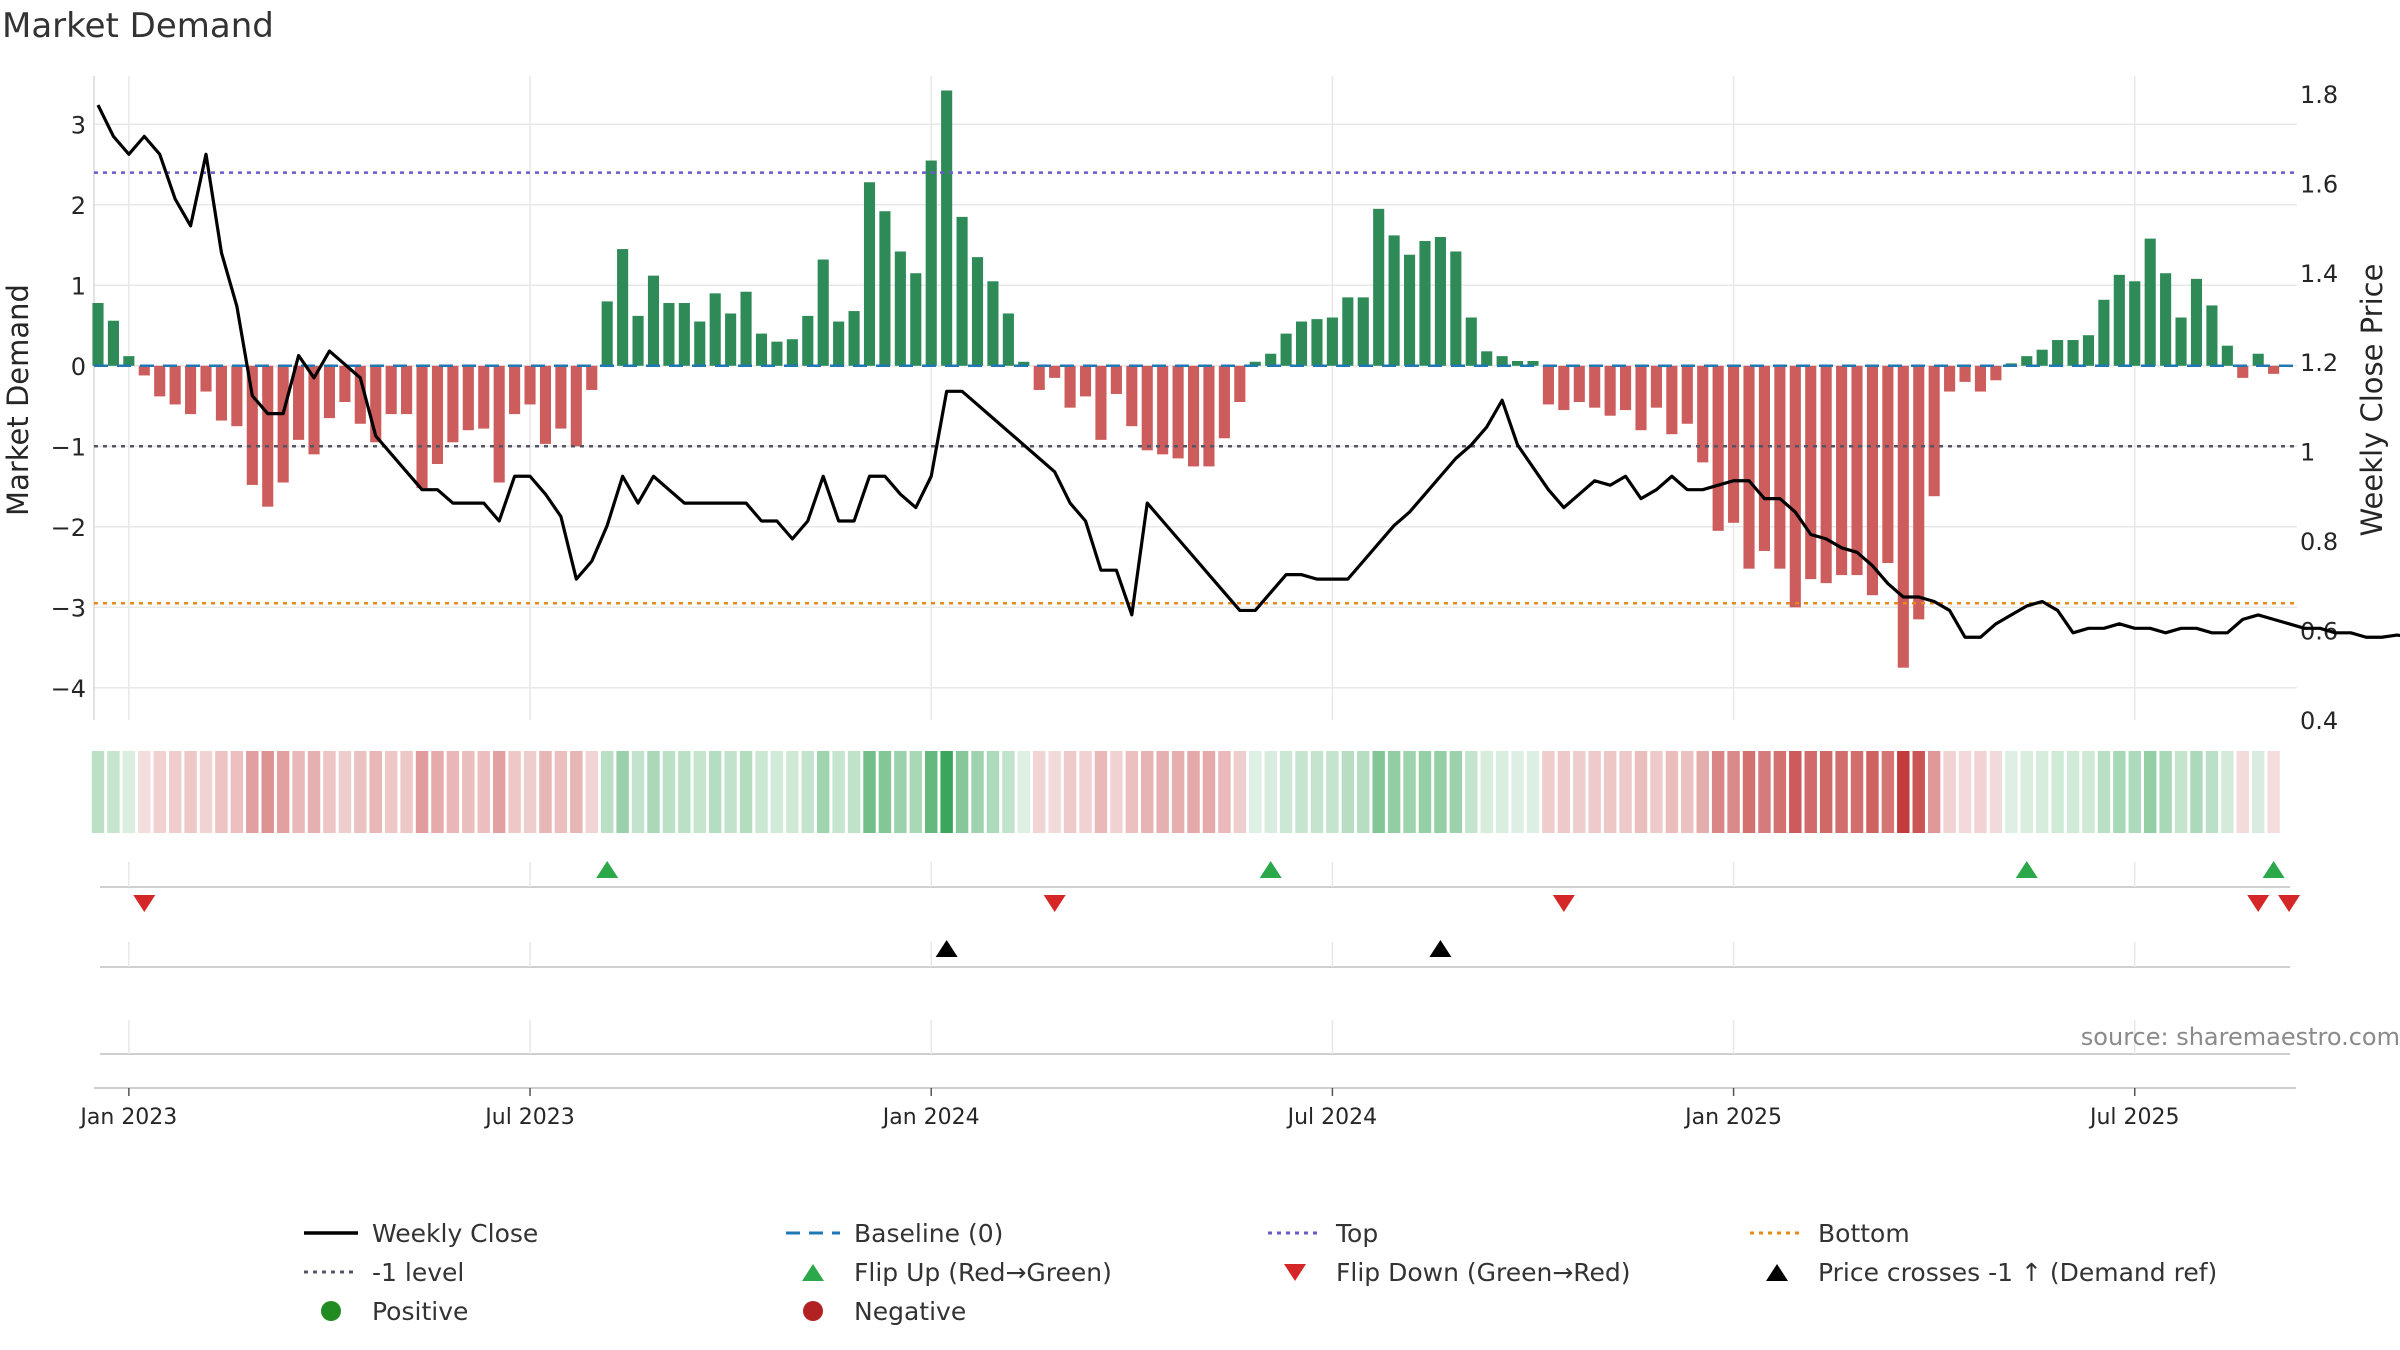  I want to click on legend-item: -1 level, so click(382, 1272).